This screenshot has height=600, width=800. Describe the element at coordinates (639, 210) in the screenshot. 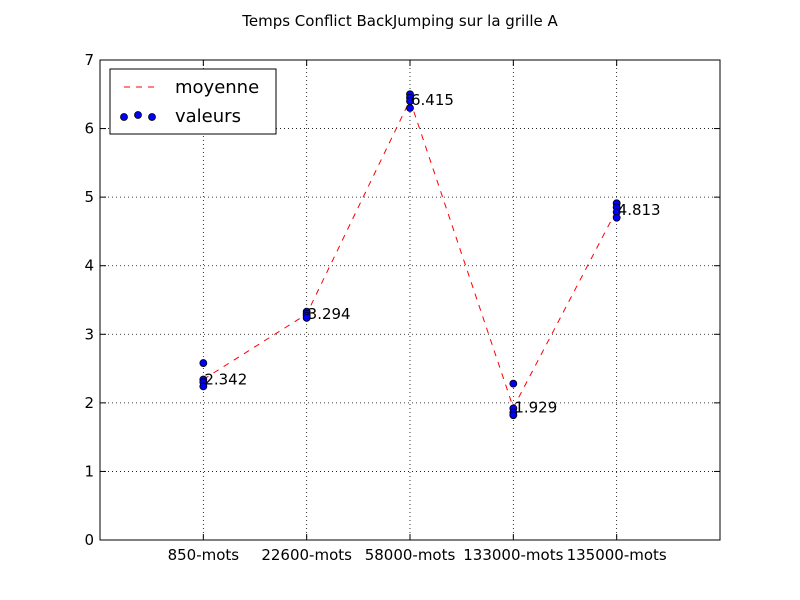

I see `mean-value-label: 4.813` at that location.